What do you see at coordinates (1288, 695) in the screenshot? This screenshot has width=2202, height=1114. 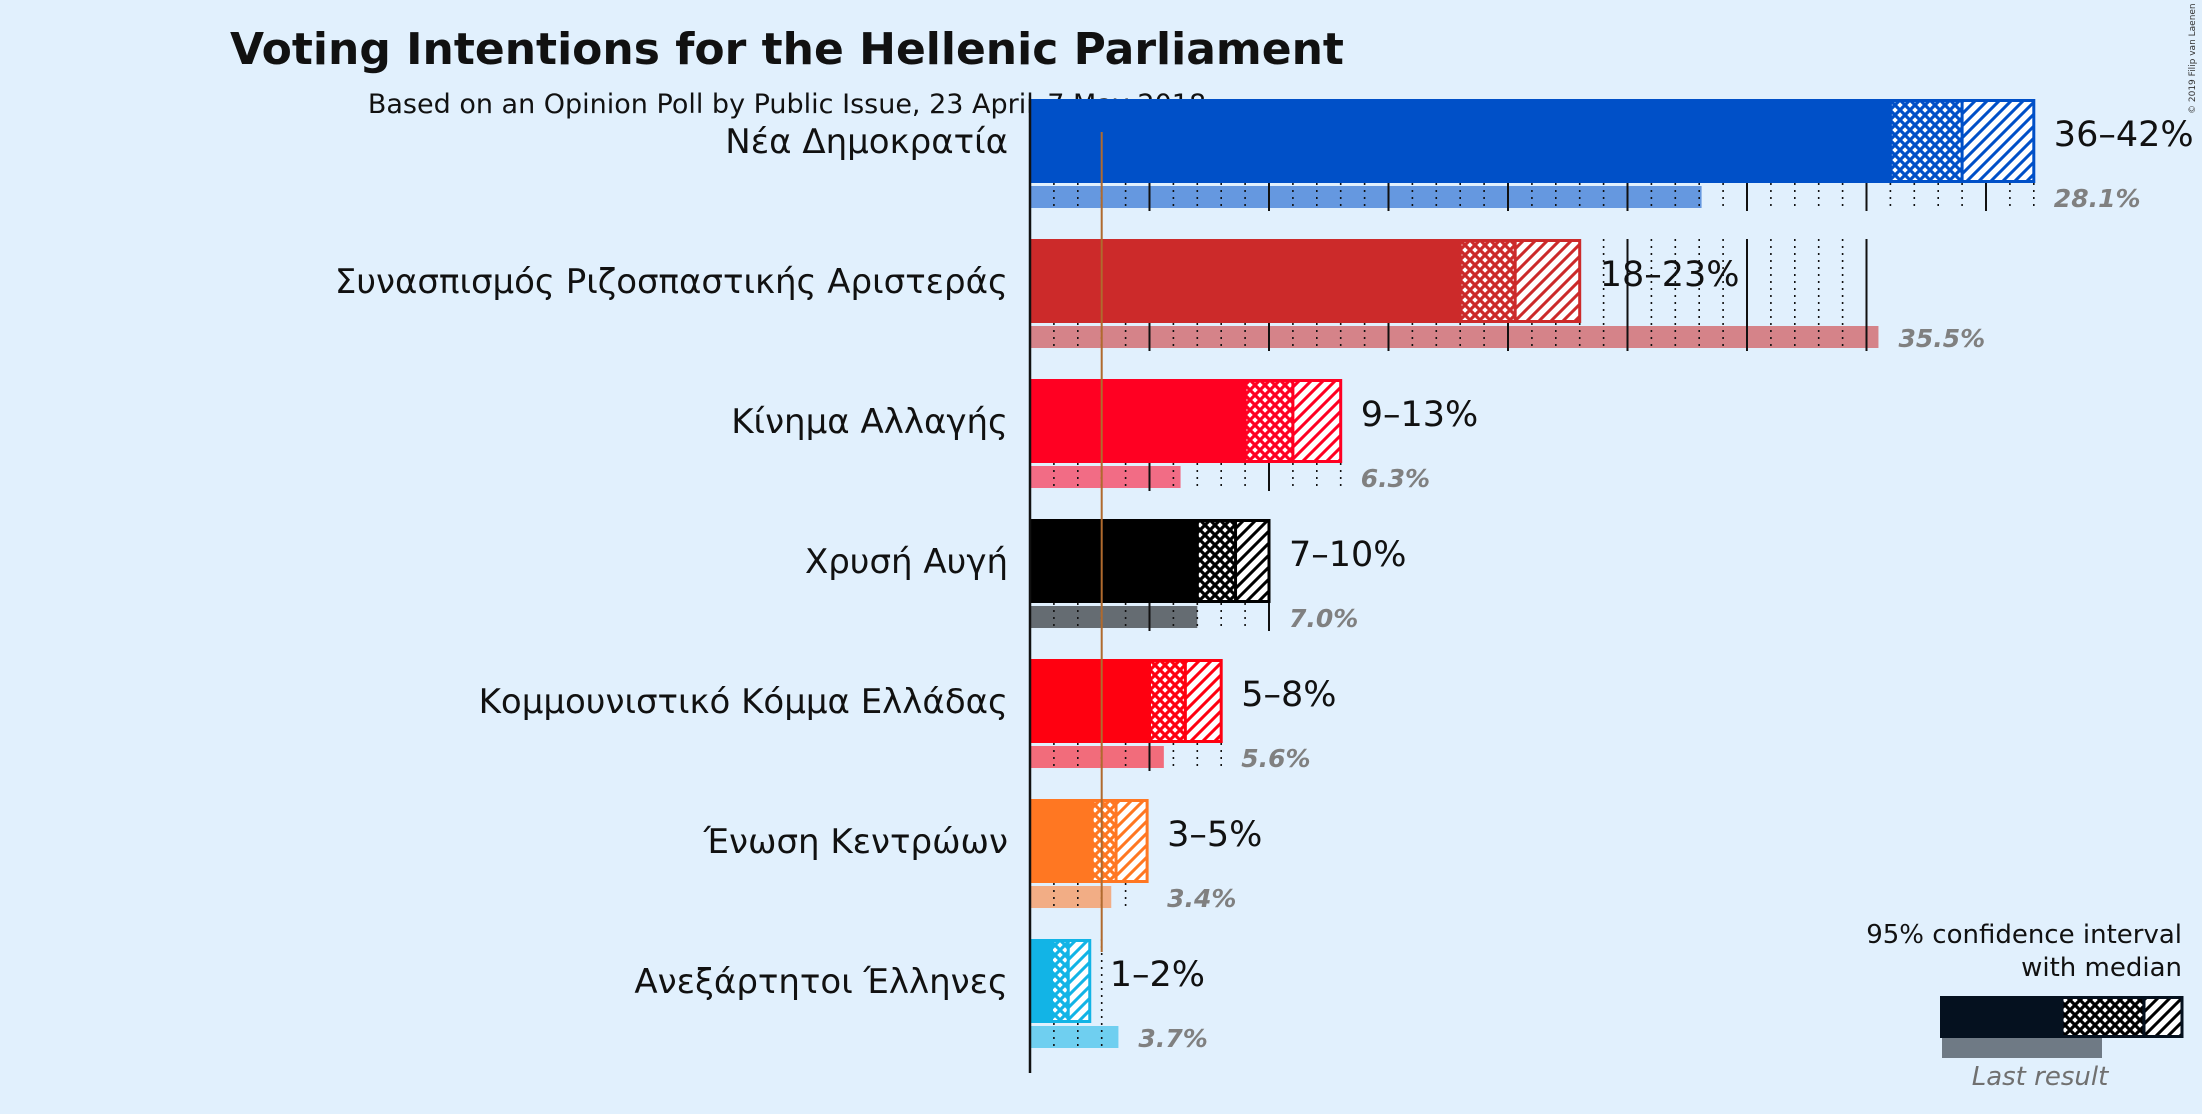 I see `range-label: 5–8%` at bounding box center [1288, 695].